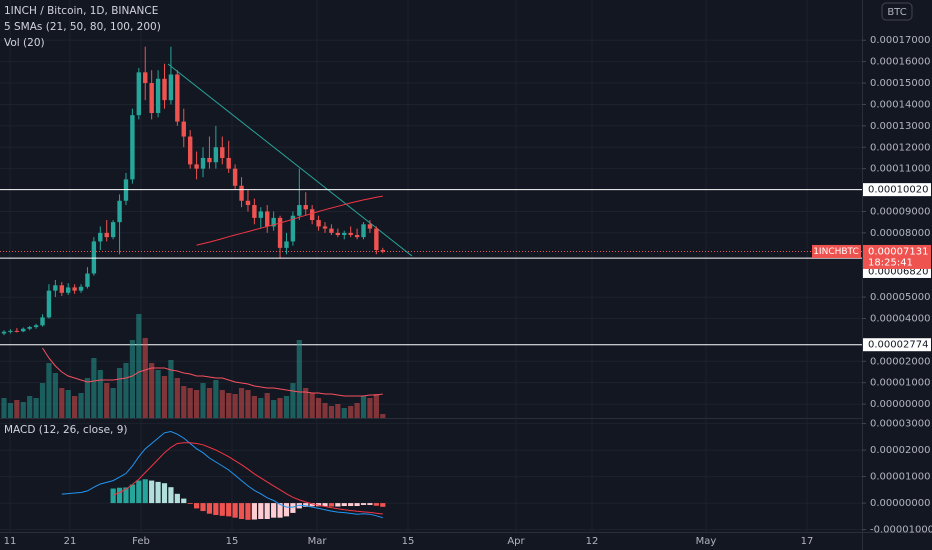 This screenshot has height=550, width=932. What do you see at coordinates (900, 318) in the screenshot?
I see `y-tick-label: 0.00004000` at bounding box center [900, 318].